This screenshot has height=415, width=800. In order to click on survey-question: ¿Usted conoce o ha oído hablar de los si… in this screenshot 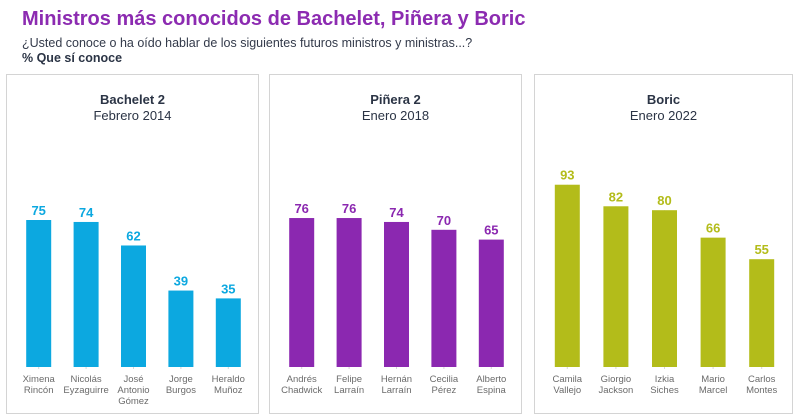, I will do `click(247, 43)`.